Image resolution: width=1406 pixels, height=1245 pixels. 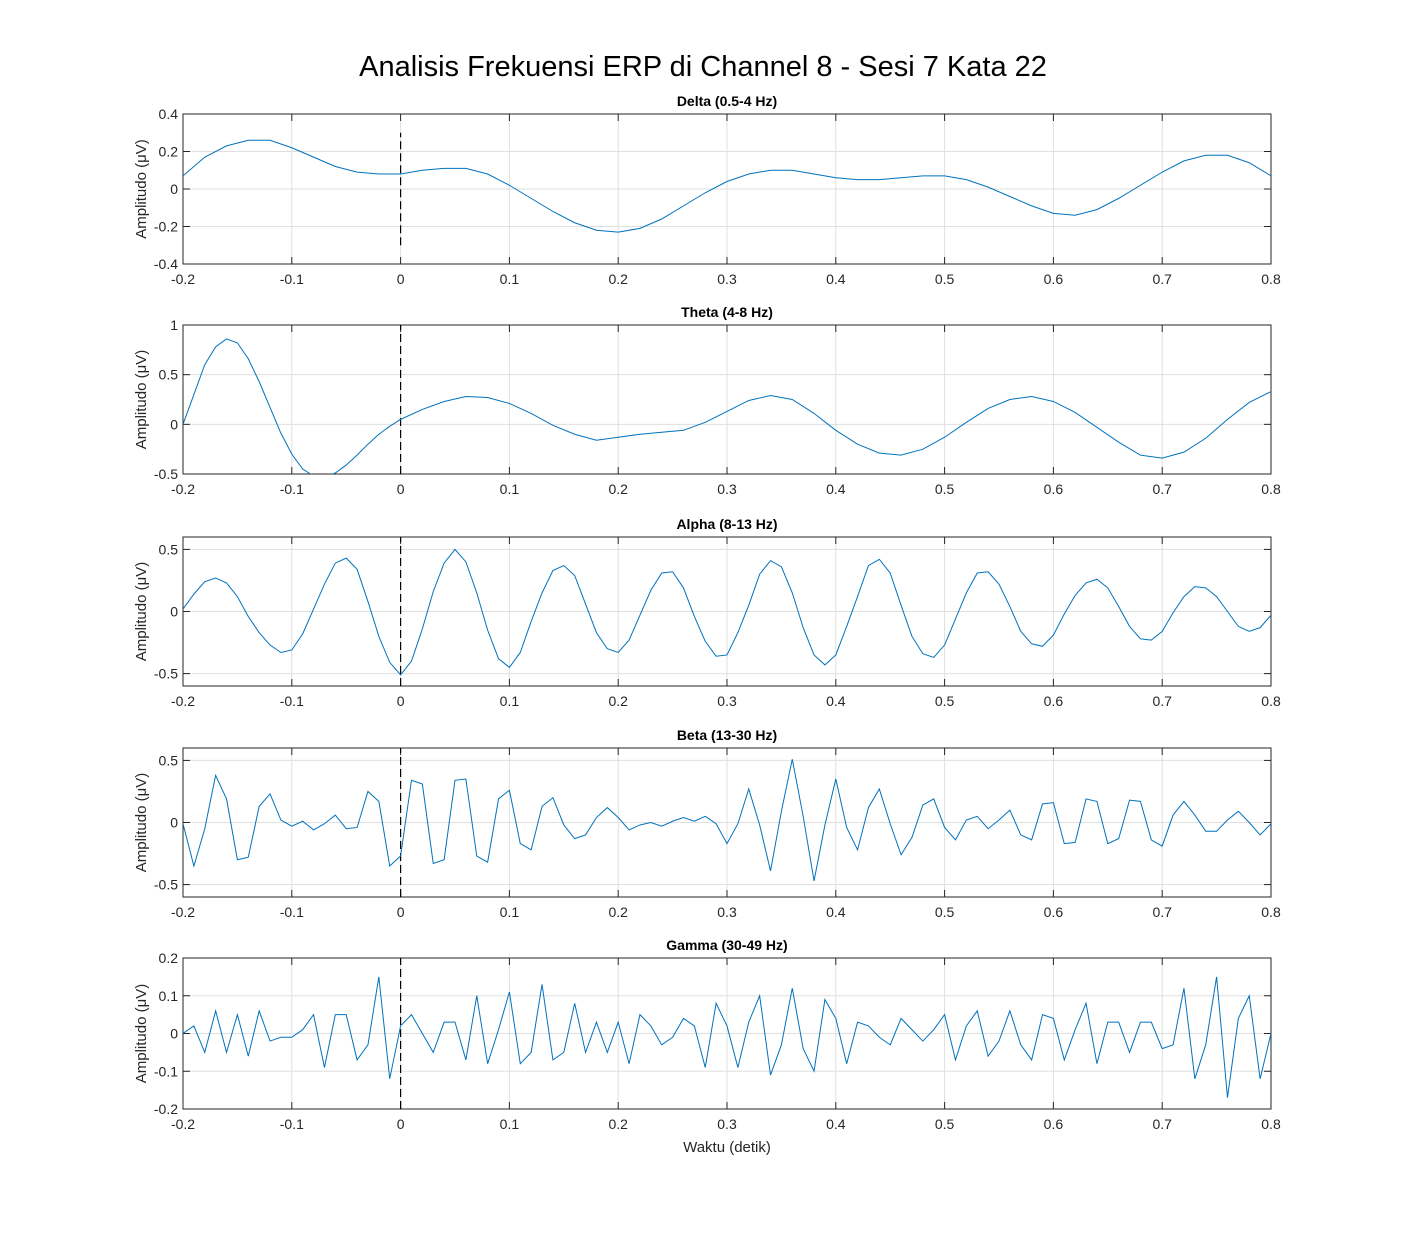 What do you see at coordinates (727, 912) in the screenshot?
I see `beta-xtick-label: 0.3` at bounding box center [727, 912].